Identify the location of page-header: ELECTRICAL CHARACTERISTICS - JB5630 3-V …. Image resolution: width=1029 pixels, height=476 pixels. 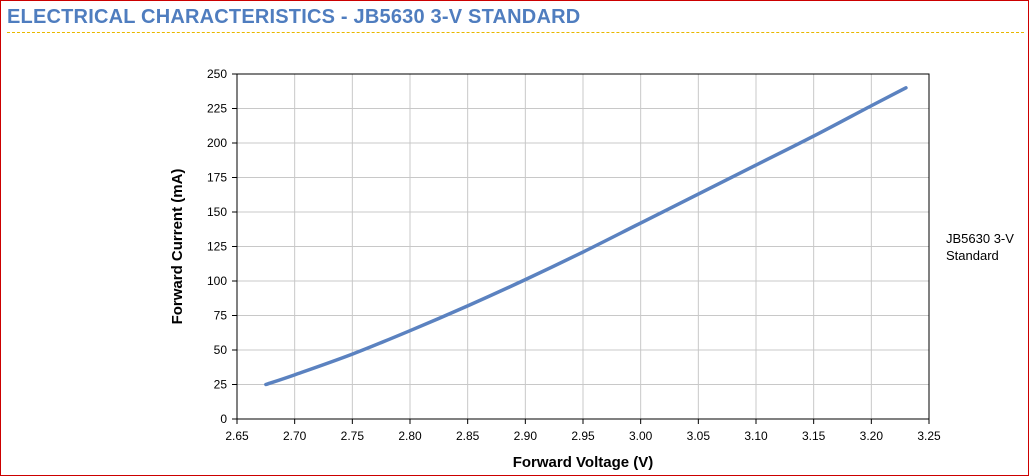
(515, 18).